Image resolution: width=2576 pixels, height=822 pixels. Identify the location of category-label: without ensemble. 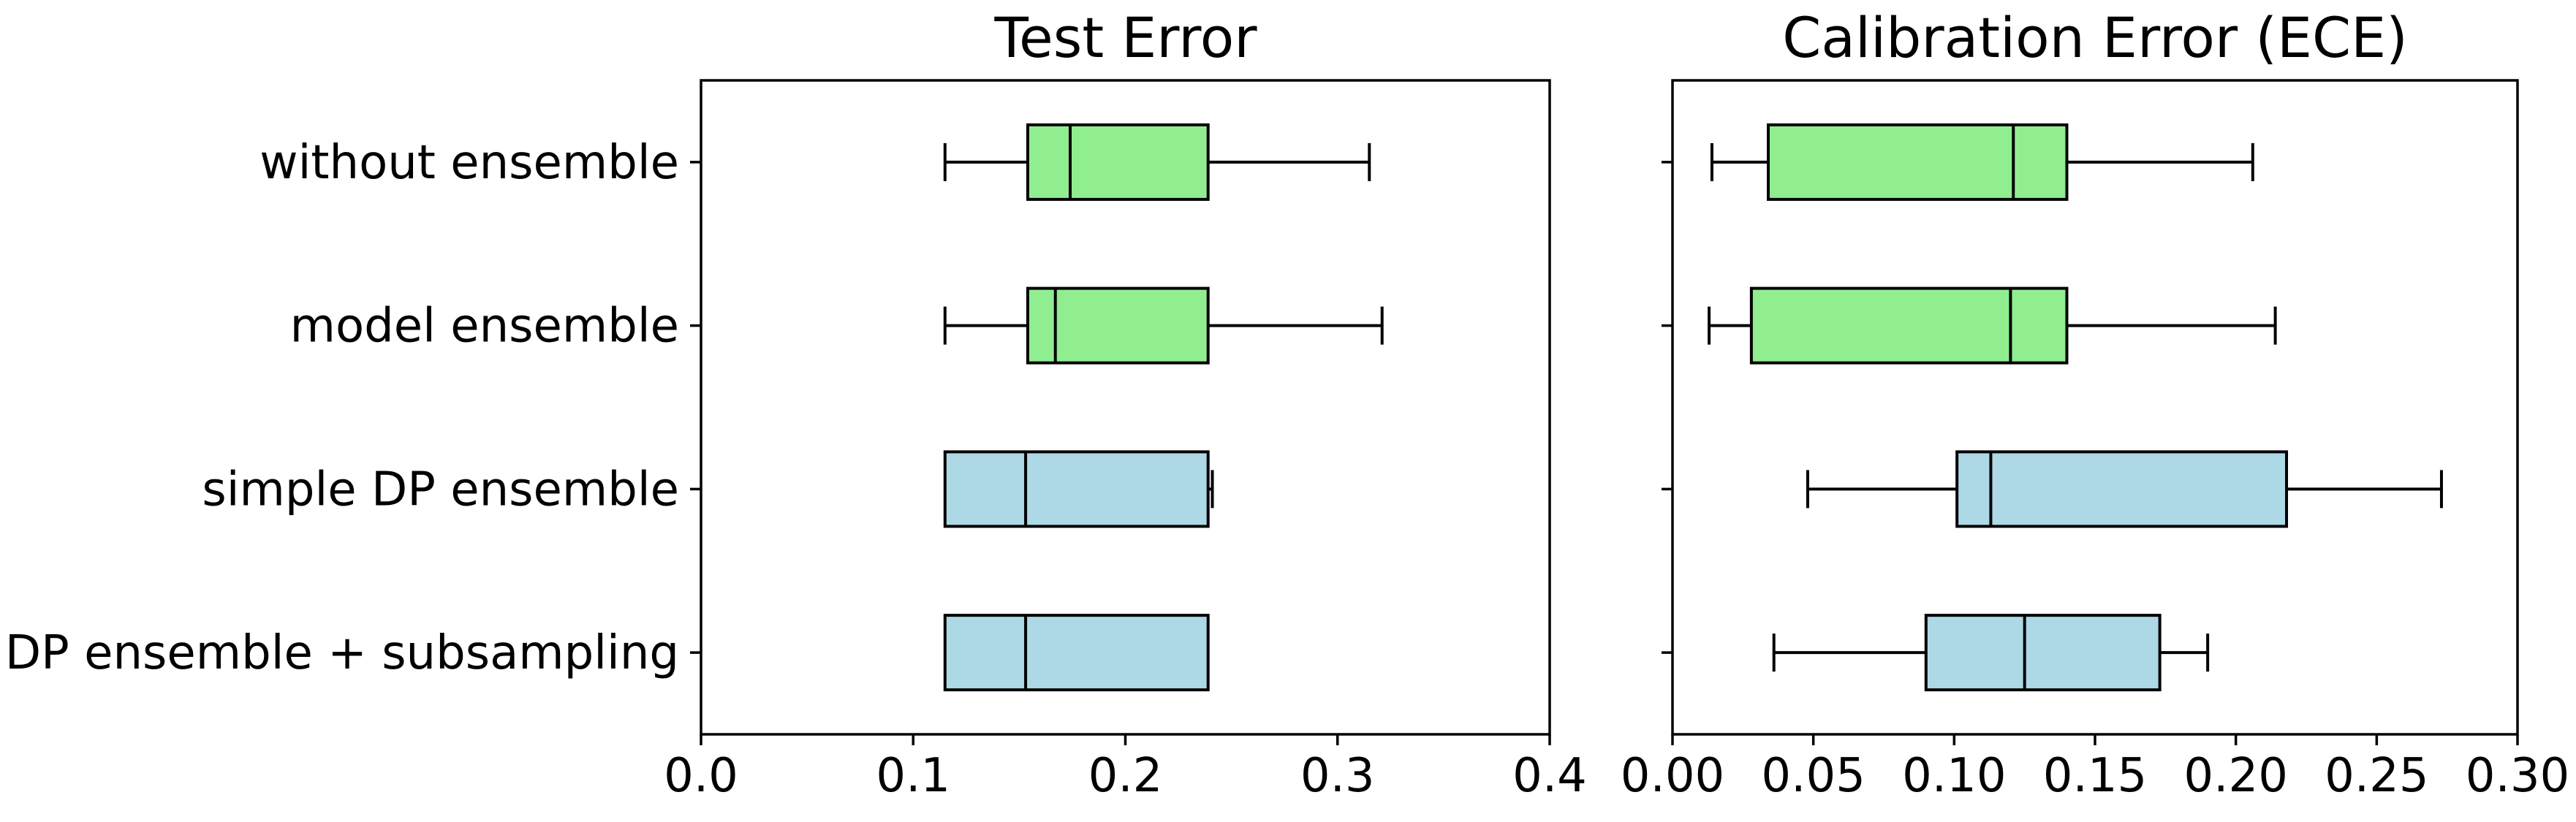
(469, 163).